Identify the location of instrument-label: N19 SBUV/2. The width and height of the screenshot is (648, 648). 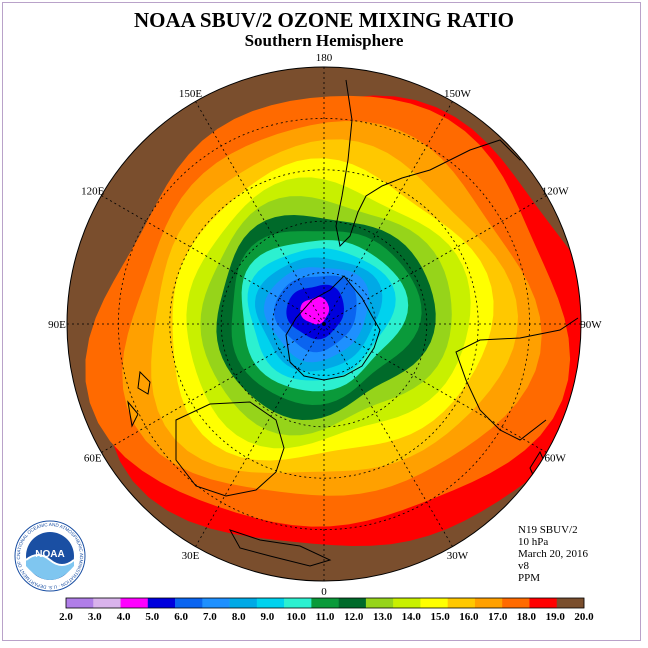
(548, 530).